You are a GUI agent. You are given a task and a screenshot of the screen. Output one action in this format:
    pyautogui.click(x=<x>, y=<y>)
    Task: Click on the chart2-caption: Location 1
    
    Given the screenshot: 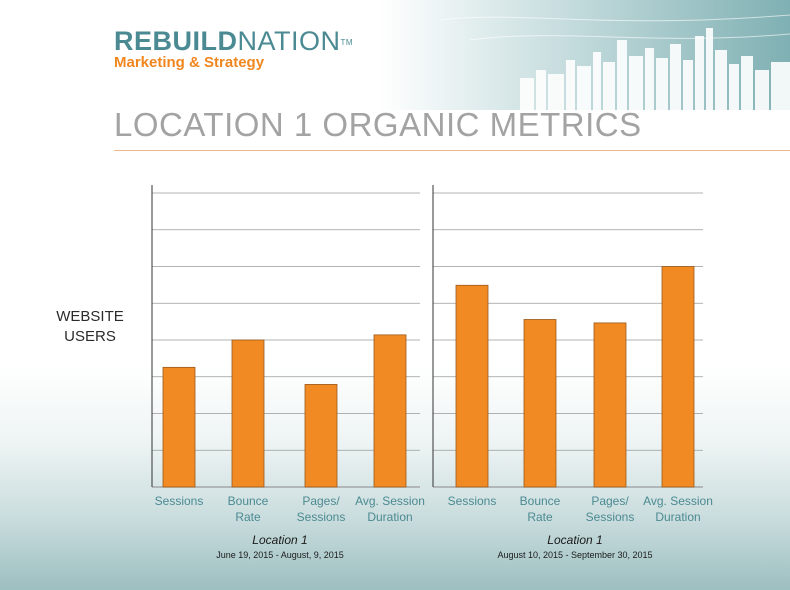 What is the action you would take?
    pyautogui.click(x=574, y=540)
    